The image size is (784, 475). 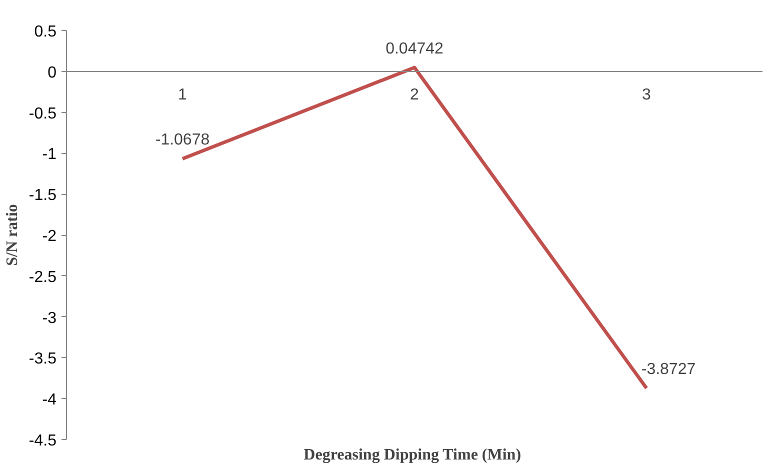 I want to click on y-tick-label: 0.5, so click(x=45, y=32).